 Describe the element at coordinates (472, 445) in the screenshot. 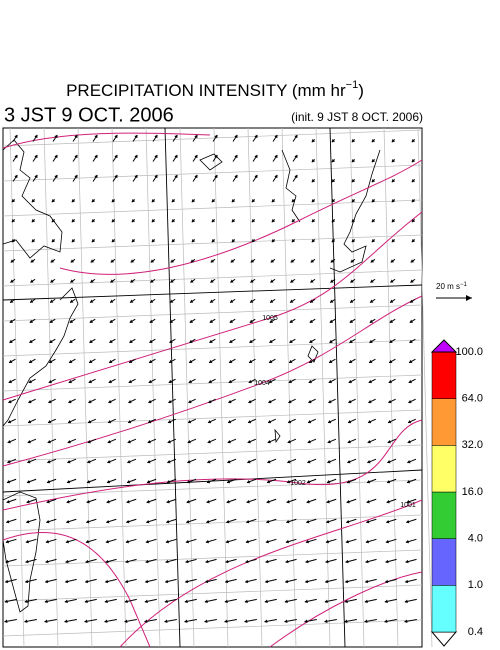

I see `colorbar-label: 32.0` at that location.